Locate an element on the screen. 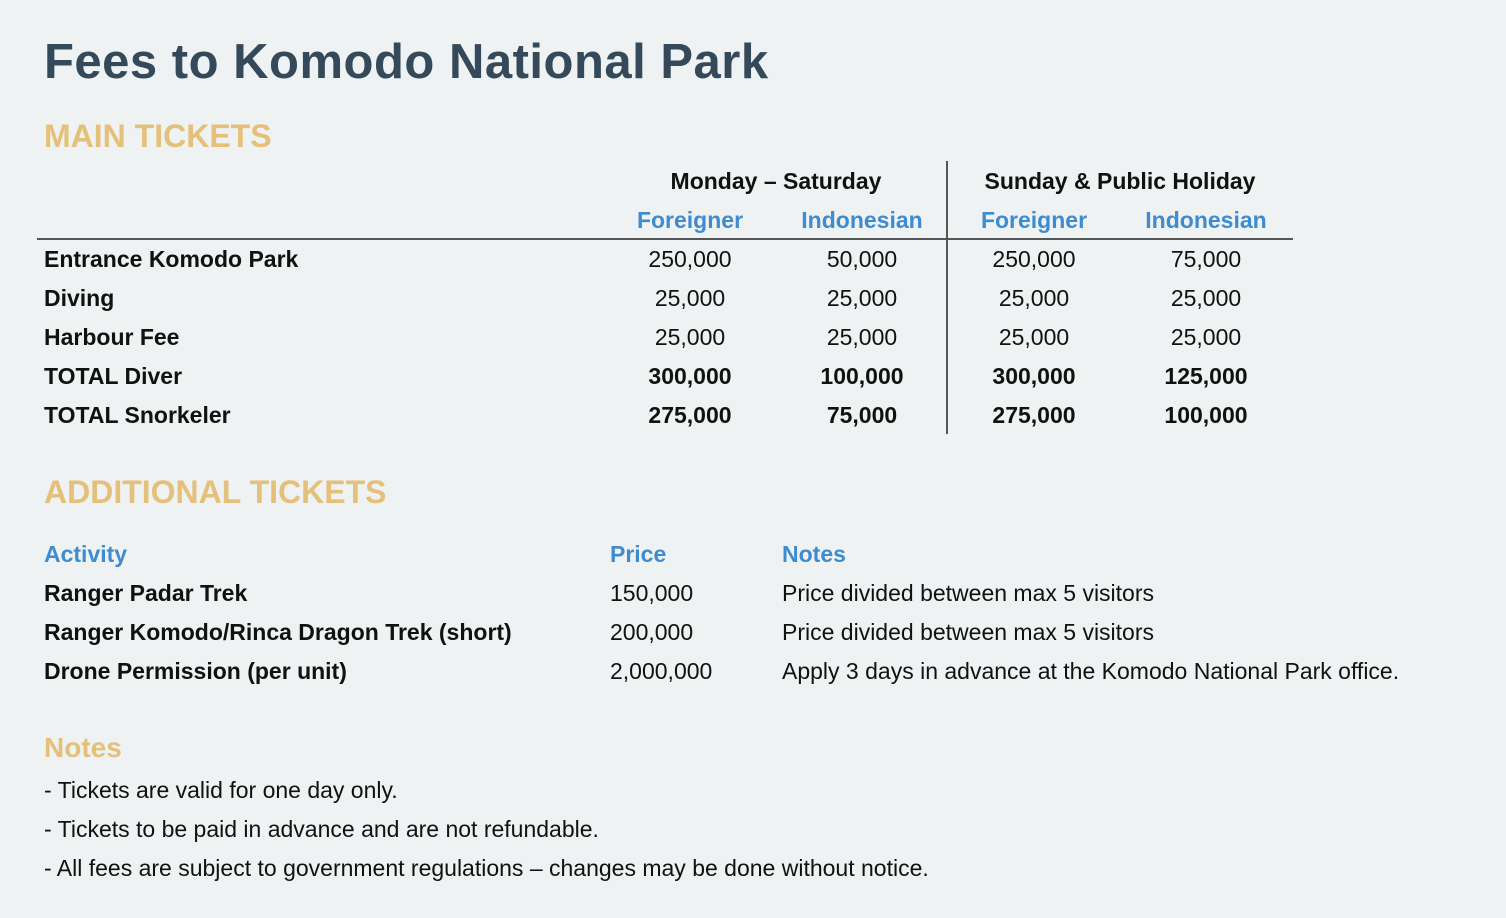  column-header-activity: Activity is located at coordinates (86, 554).